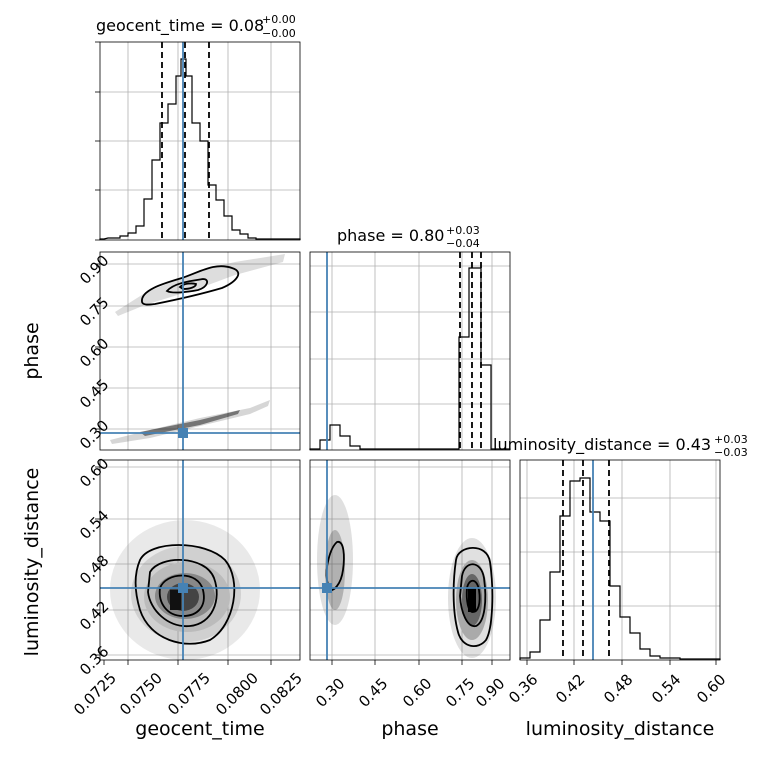 The width and height of the screenshot is (760, 760). Describe the element at coordinates (200, 149) in the screenshot. I see `histogram-geocent-time` at that location.